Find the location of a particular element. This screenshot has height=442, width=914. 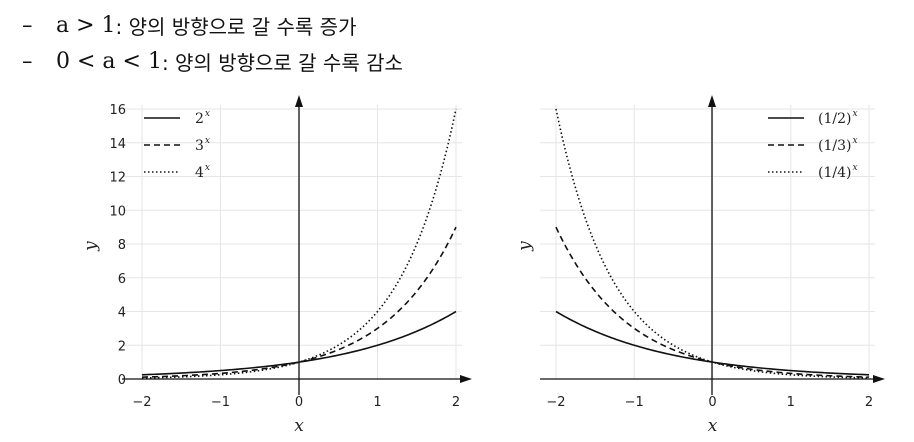

y-tick-label: 12 is located at coordinates (117, 178).